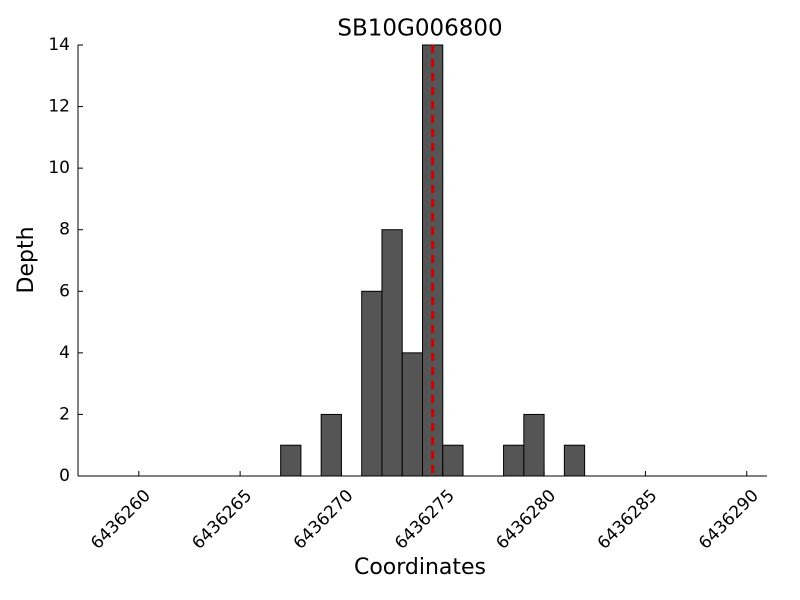  Describe the element at coordinates (324, 520) in the screenshot. I see `x-tick-label: 6436270` at that location.